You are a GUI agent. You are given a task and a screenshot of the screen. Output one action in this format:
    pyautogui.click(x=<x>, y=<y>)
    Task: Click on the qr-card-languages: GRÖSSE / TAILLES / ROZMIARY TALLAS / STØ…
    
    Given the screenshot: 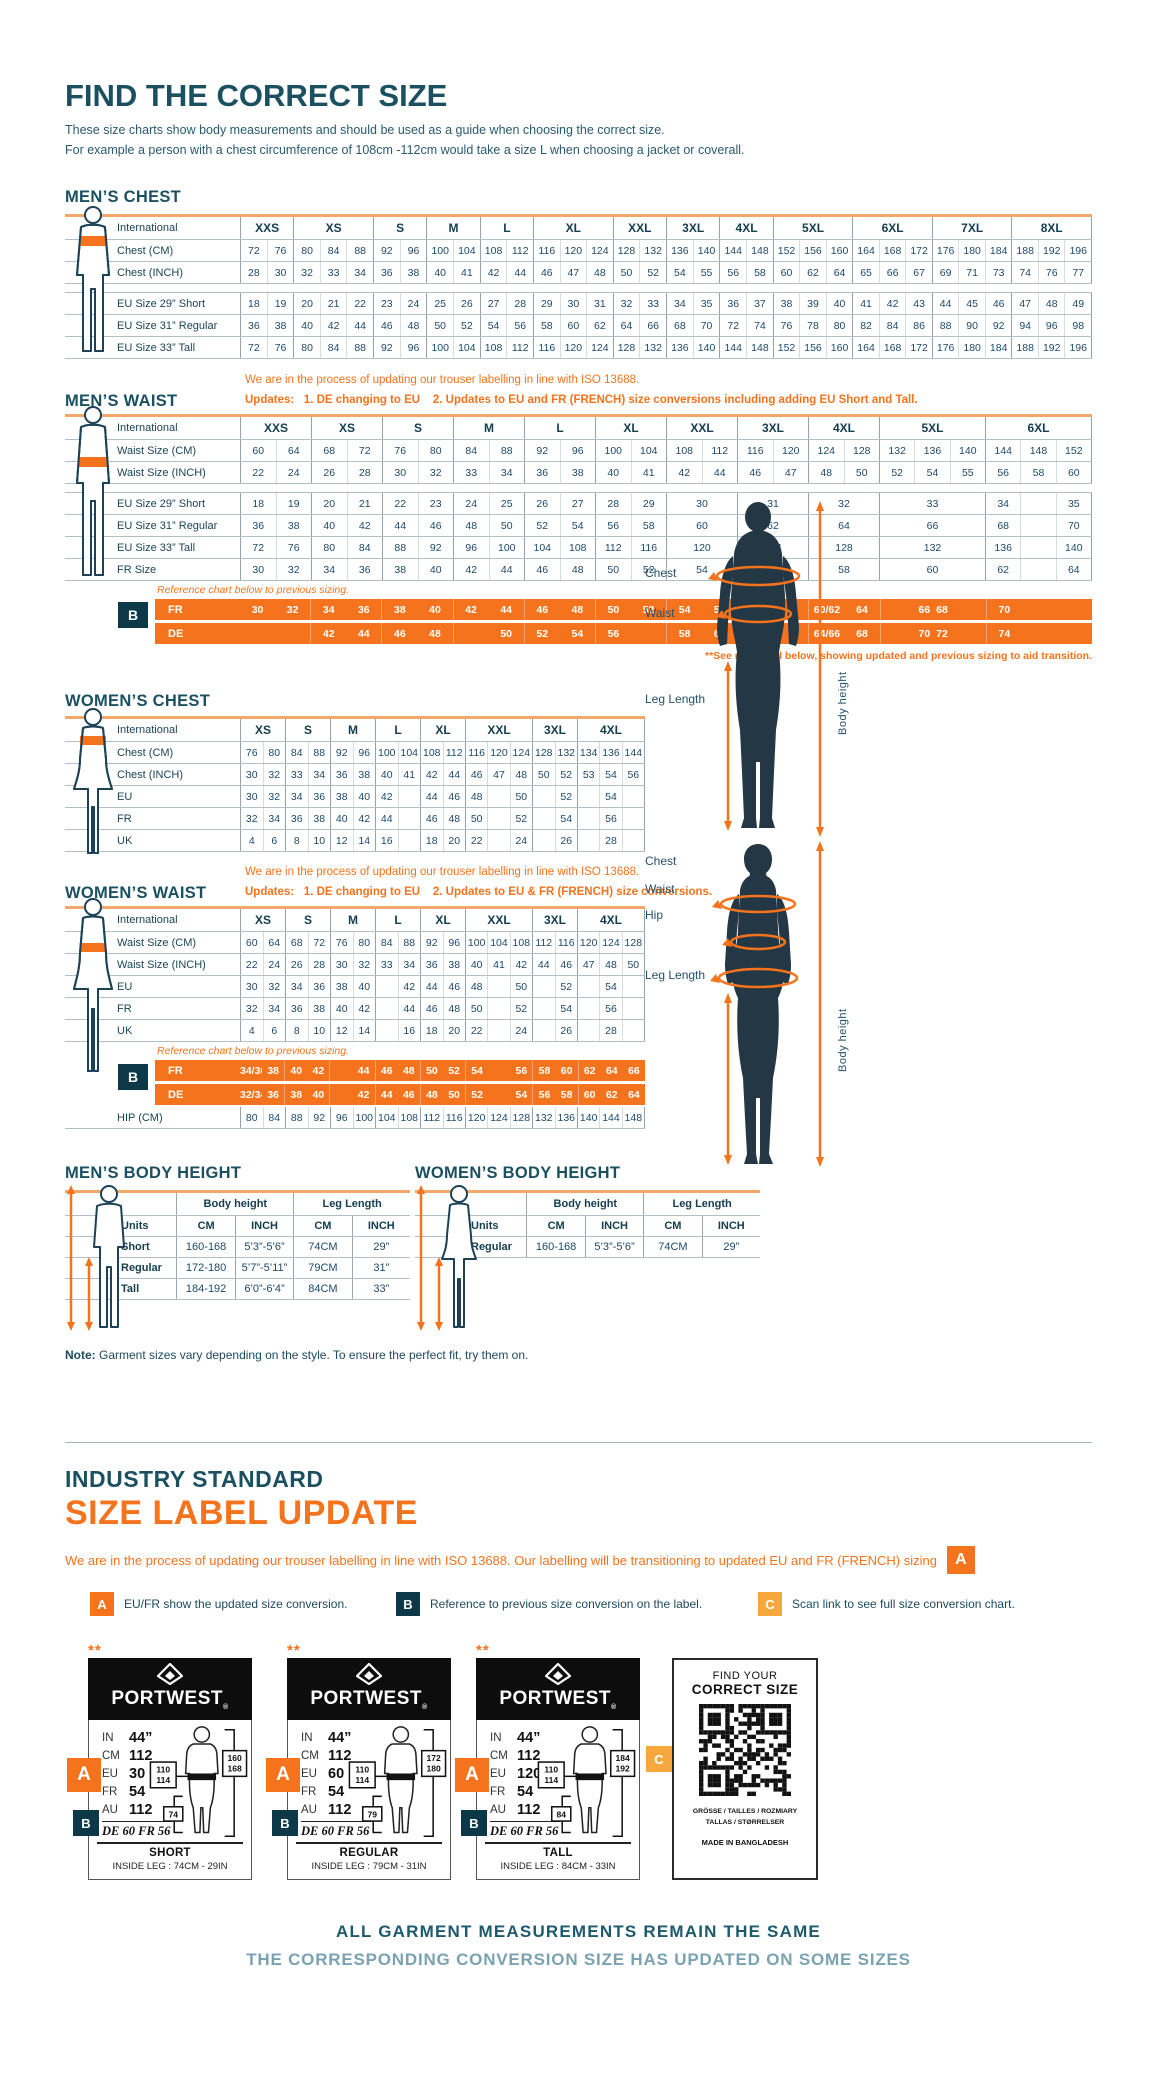 What is the action you would take?
    pyautogui.click(x=745, y=1818)
    